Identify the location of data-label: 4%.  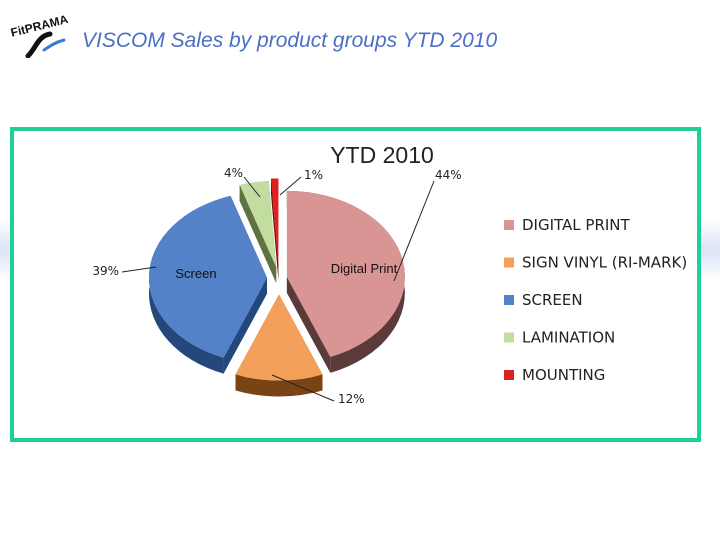
(233, 173).